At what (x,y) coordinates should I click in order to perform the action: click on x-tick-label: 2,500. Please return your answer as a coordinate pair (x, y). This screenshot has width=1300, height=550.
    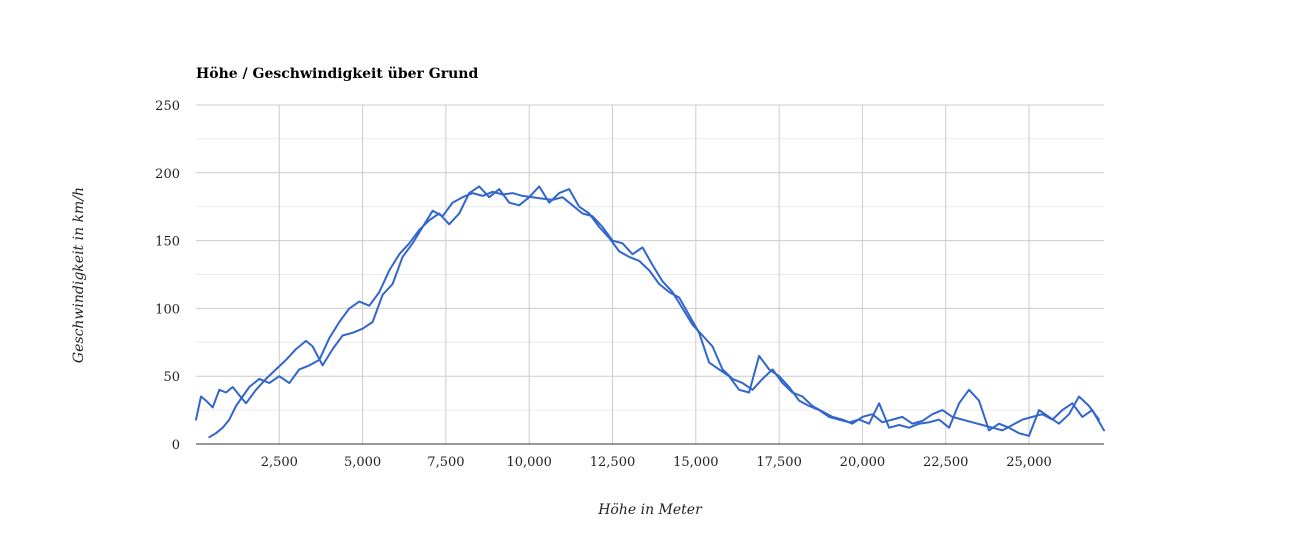
    Looking at the image, I should click on (279, 462).